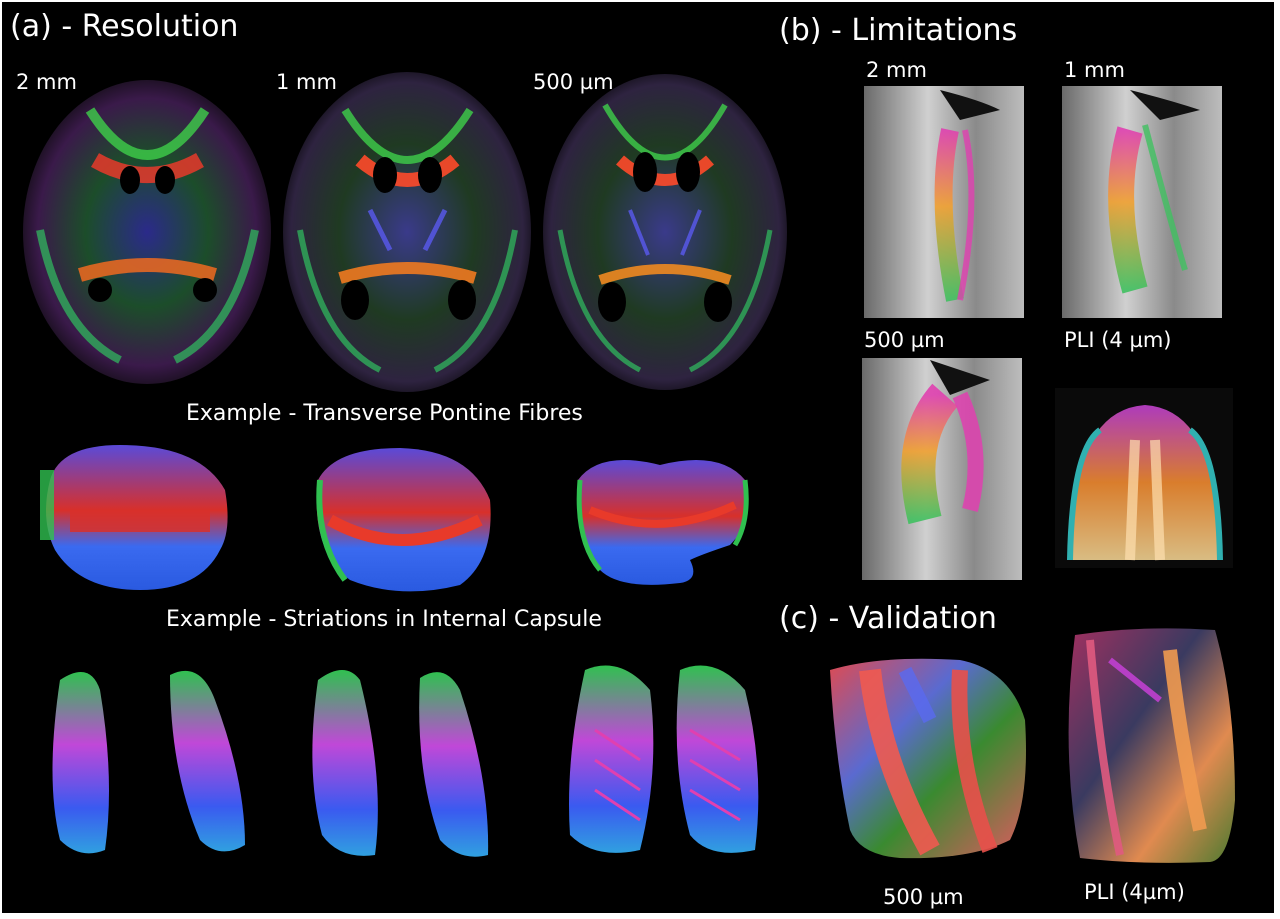 This screenshot has height=919, width=1280. What do you see at coordinates (573, 82) in the screenshot?
I see `resolution-label-500um: 500 µm` at bounding box center [573, 82].